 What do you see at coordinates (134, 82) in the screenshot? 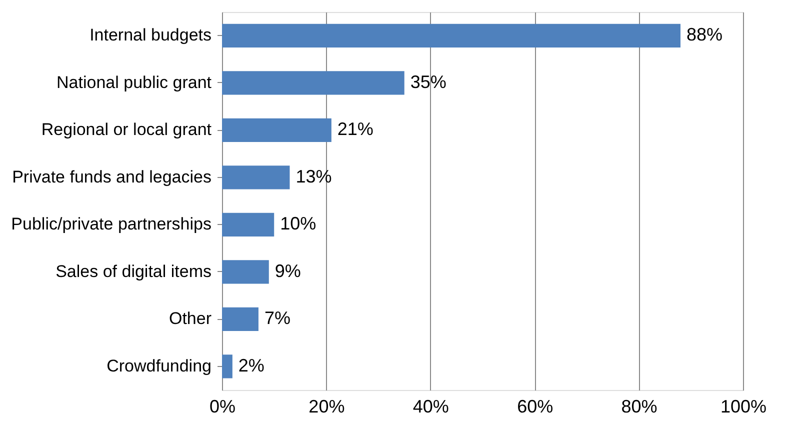
I see `y-tick-label: National public grant` at bounding box center [134, 82].